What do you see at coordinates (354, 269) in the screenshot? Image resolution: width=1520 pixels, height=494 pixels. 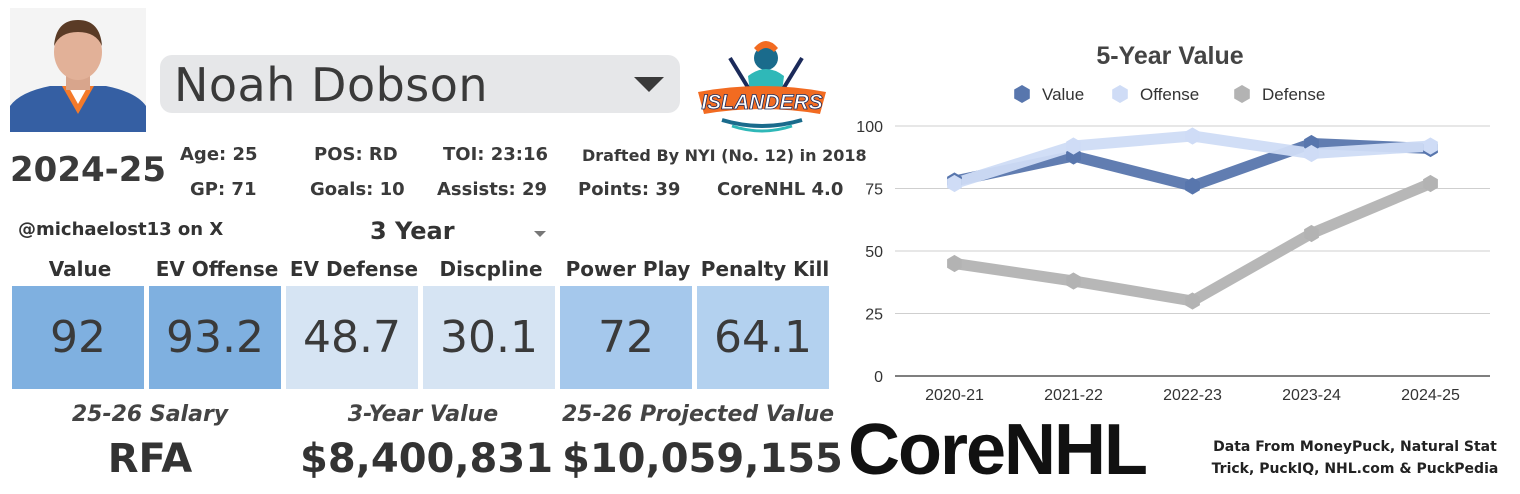 I see `metric-label-ev-defense: EV Defense` at bounding box center [354, 269].